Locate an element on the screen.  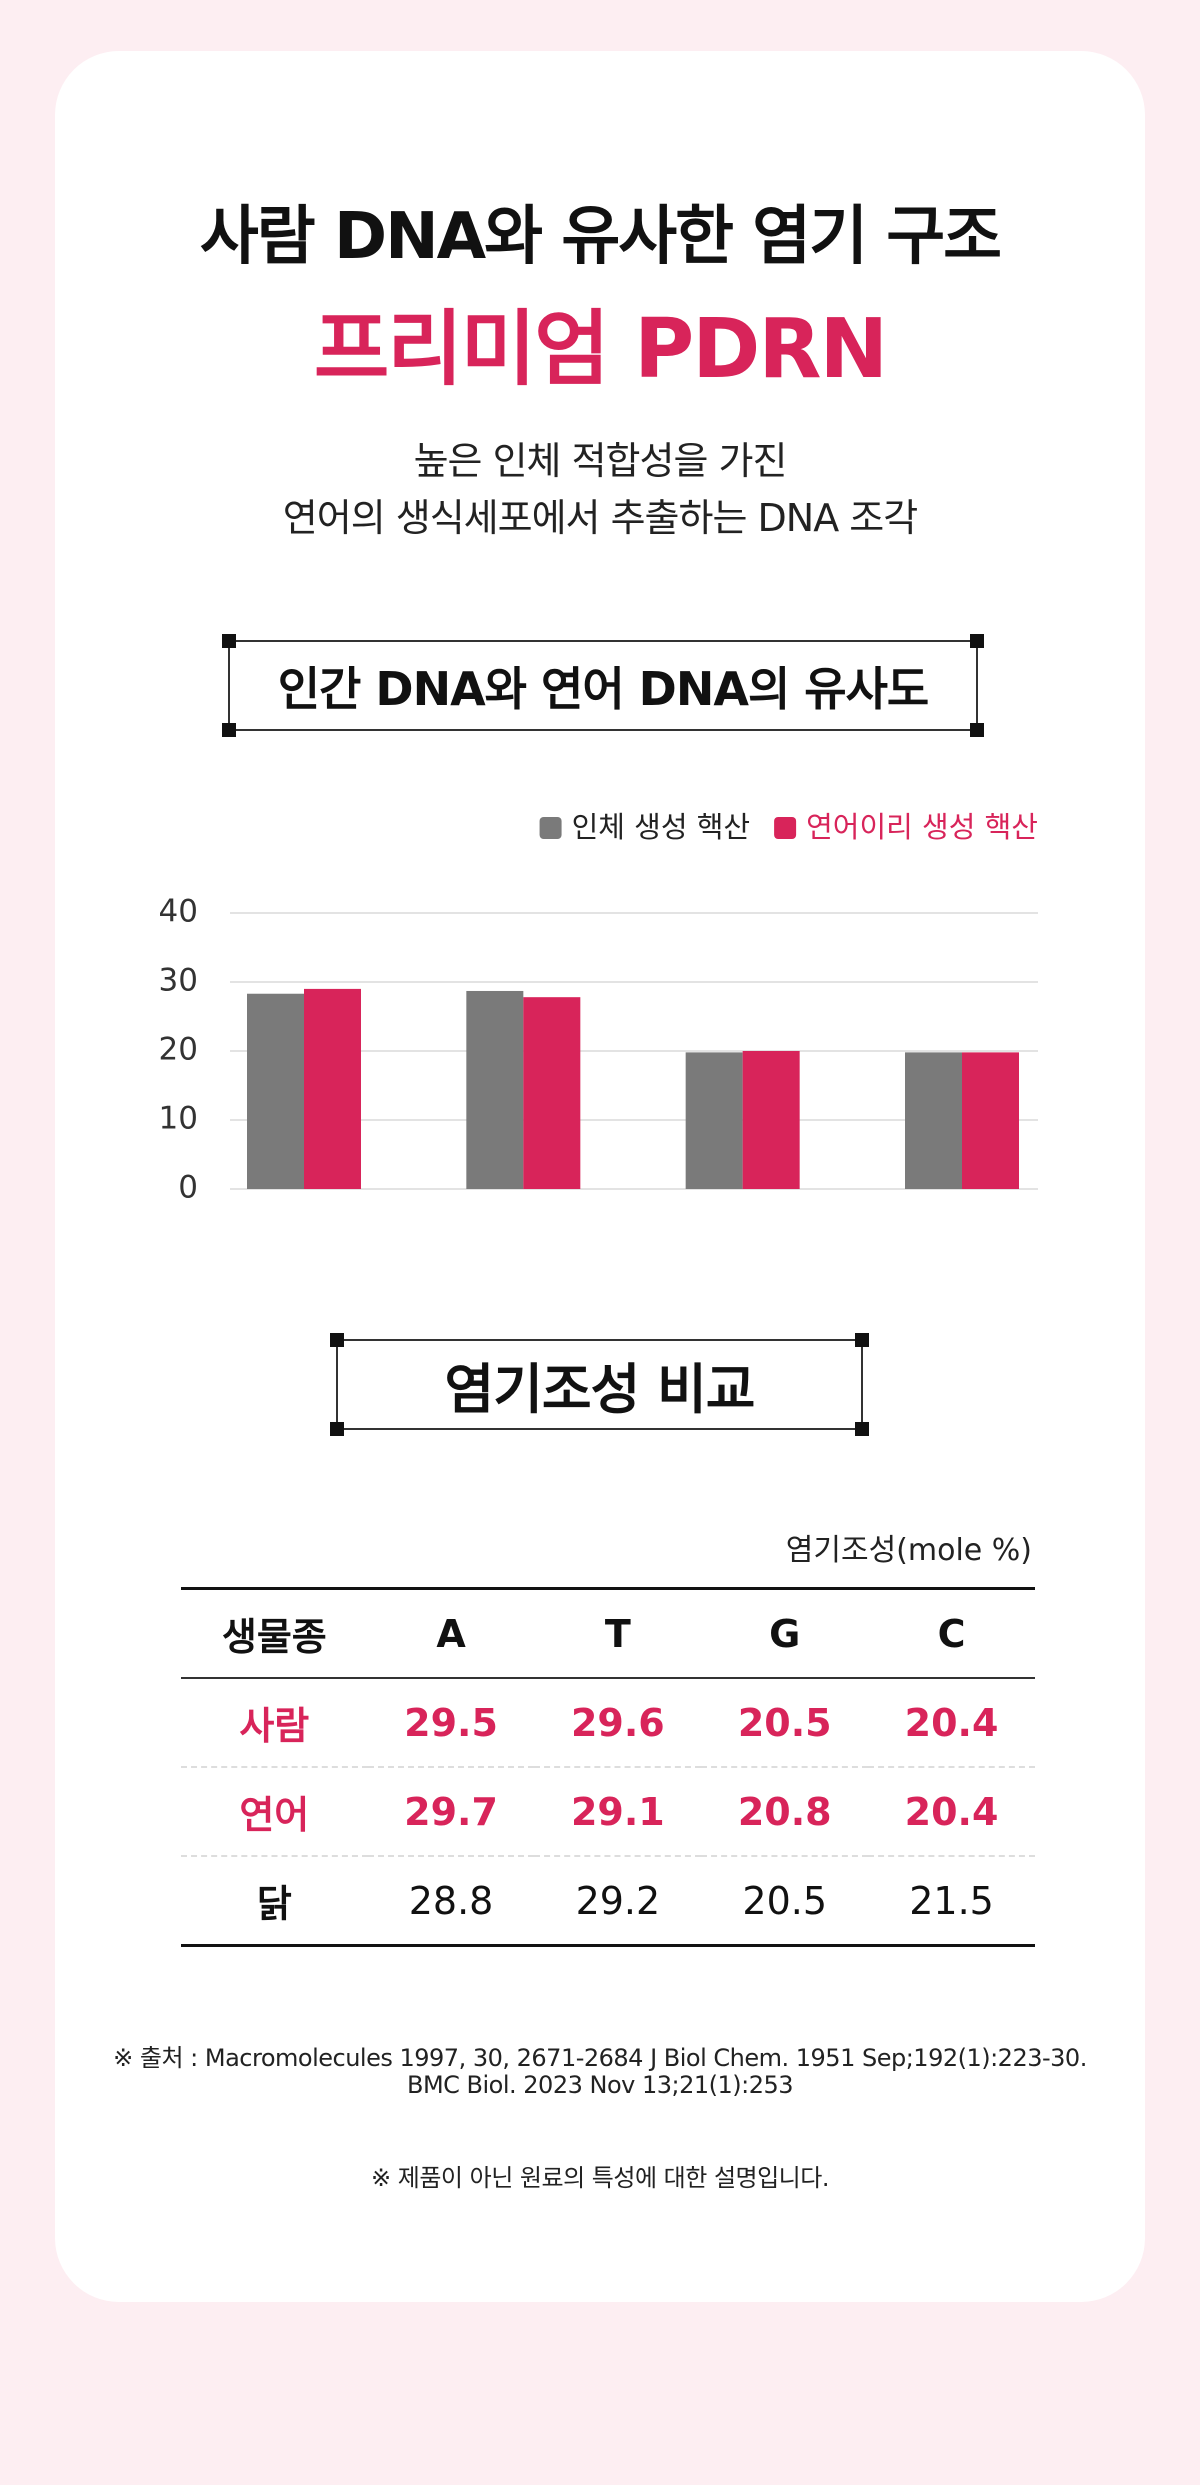
table-row: 사람 29.5 29.6 20.5 20.4 is located at coordinates (608, 1722).